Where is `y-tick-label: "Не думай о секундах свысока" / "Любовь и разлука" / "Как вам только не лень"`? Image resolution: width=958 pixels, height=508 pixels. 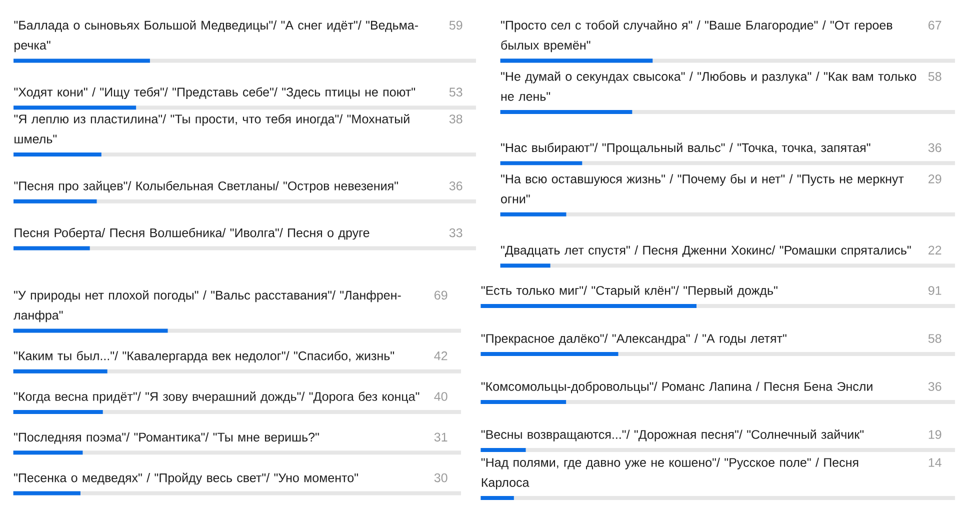 y-tick-label: "Не думай о секундах свысока" / "Любовь и разлука" / "Как вам только не лень" is located at coordinates (708, 86).